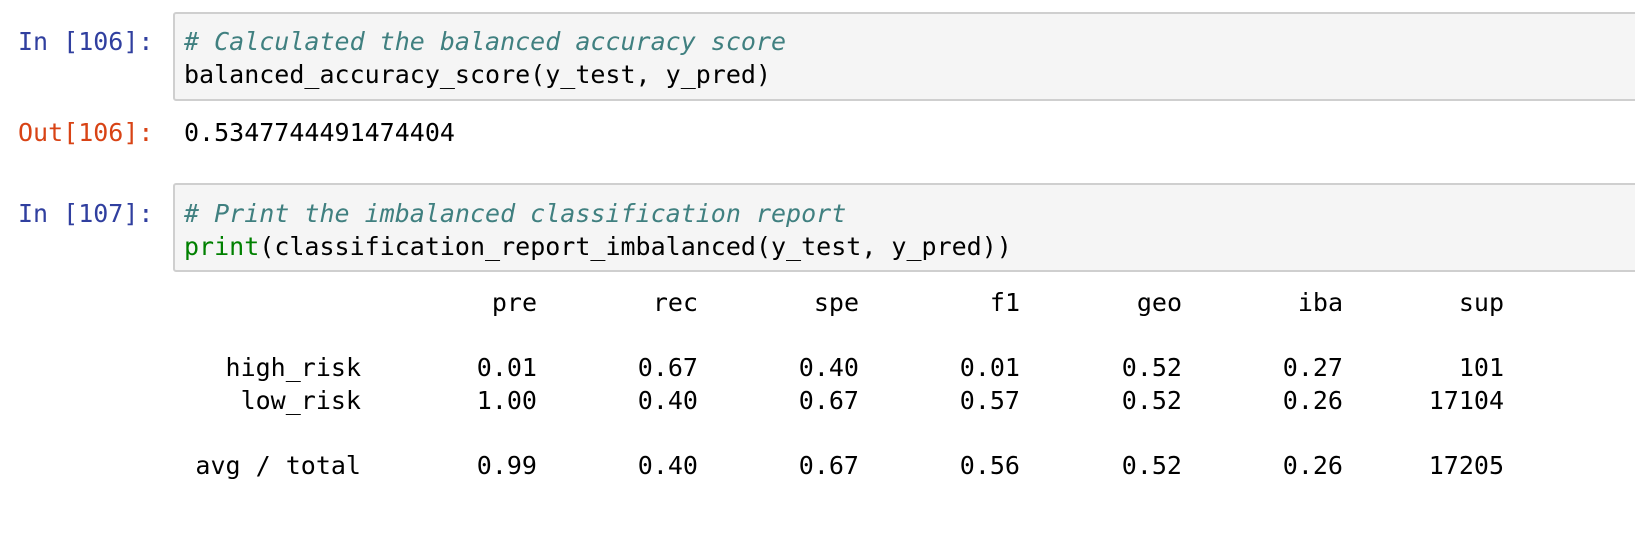 The height and width of the screenshot is (539, 1635). Describe the element at coordinates (514, 302) in the screenshot. I see `report-header: pre` at that location.